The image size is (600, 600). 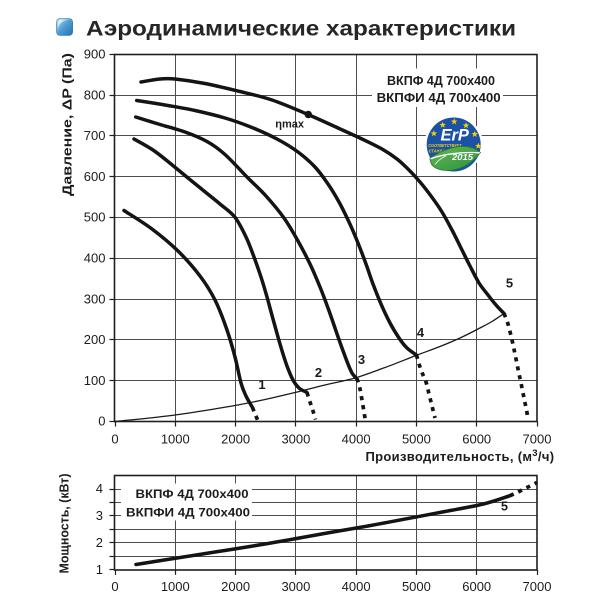 What do you see at coordinates (290, 124) in the screenshot?
I see `svg-text: ηmax` at bounding box center [290, 124].